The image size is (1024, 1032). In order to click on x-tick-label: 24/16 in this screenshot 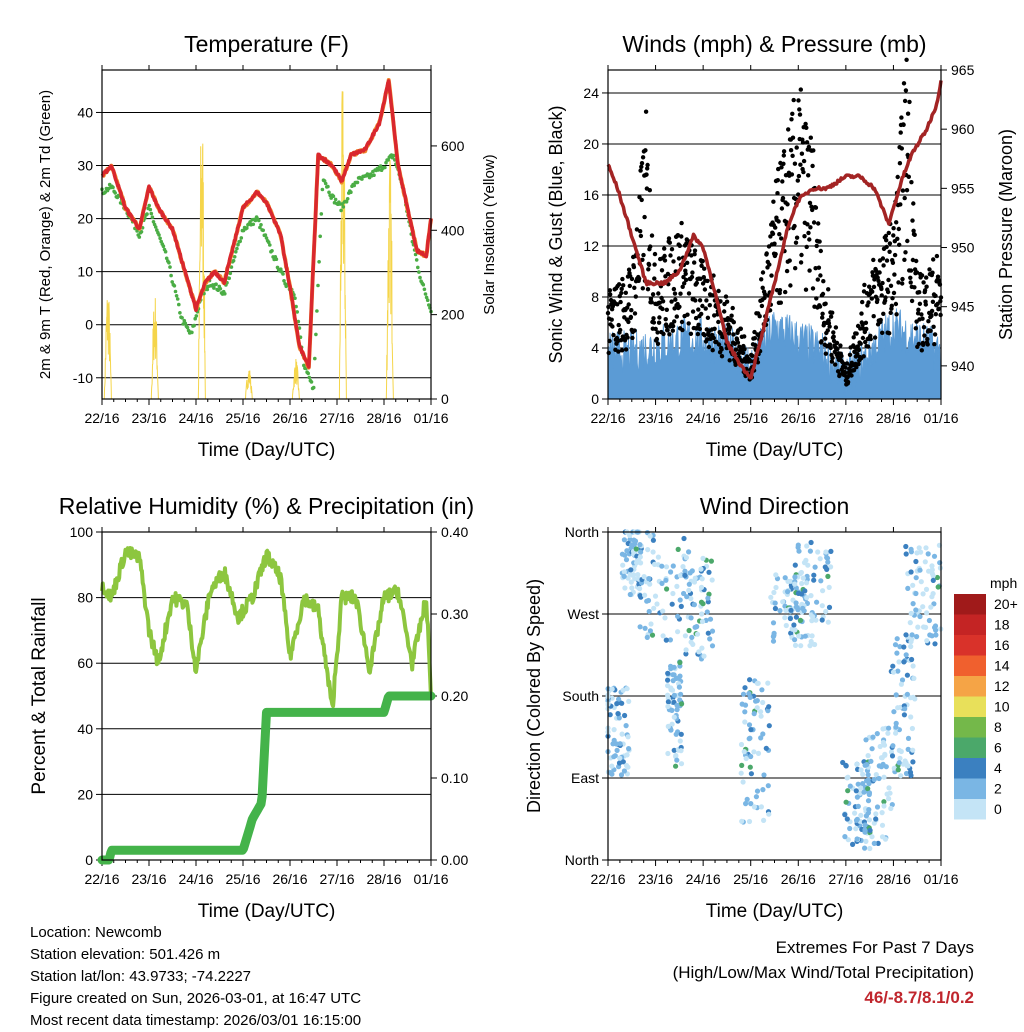, I will do `click(195, 418)`.